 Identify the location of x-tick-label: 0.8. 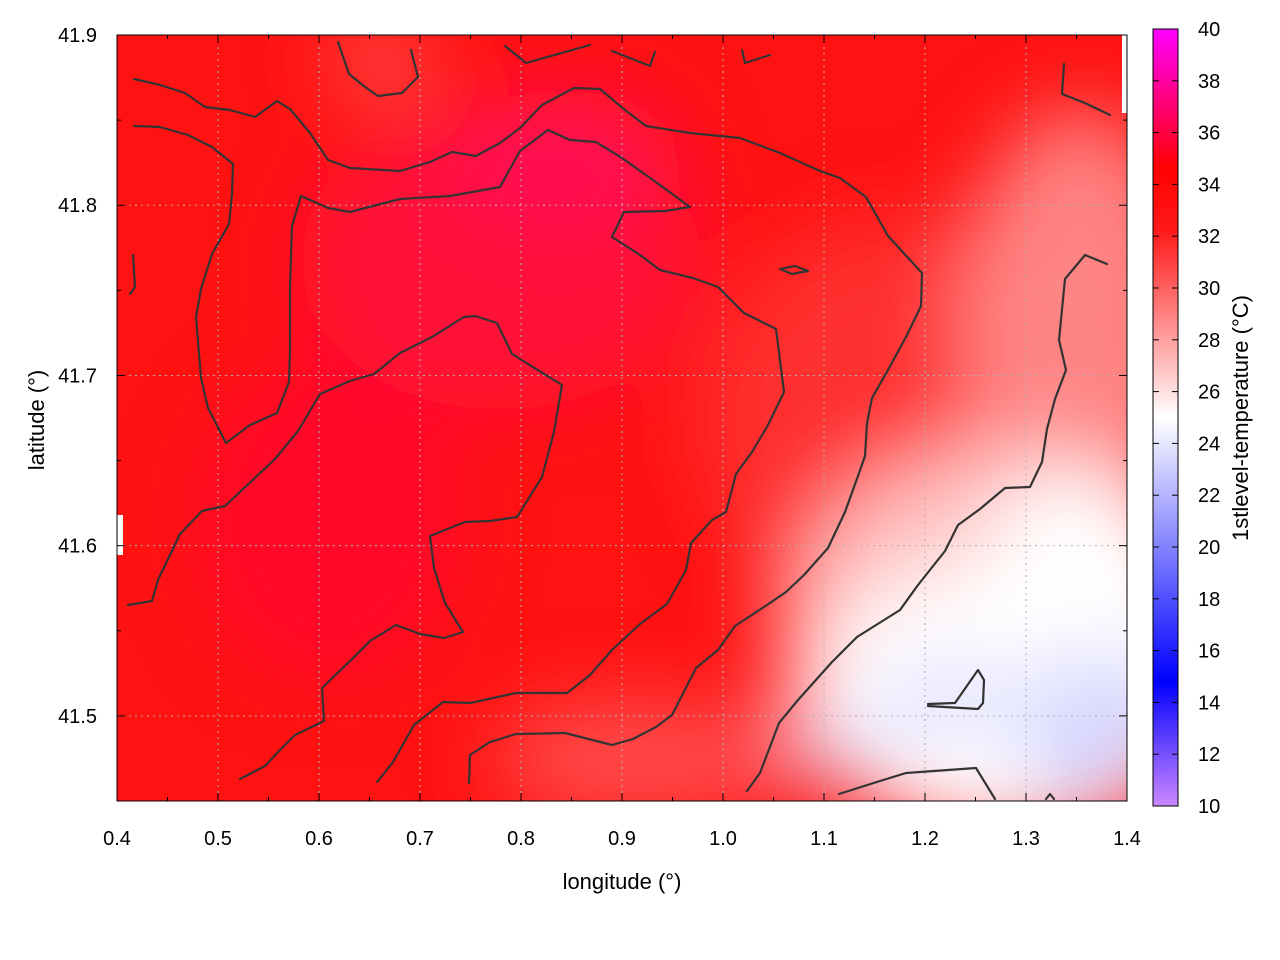
(521, 839).